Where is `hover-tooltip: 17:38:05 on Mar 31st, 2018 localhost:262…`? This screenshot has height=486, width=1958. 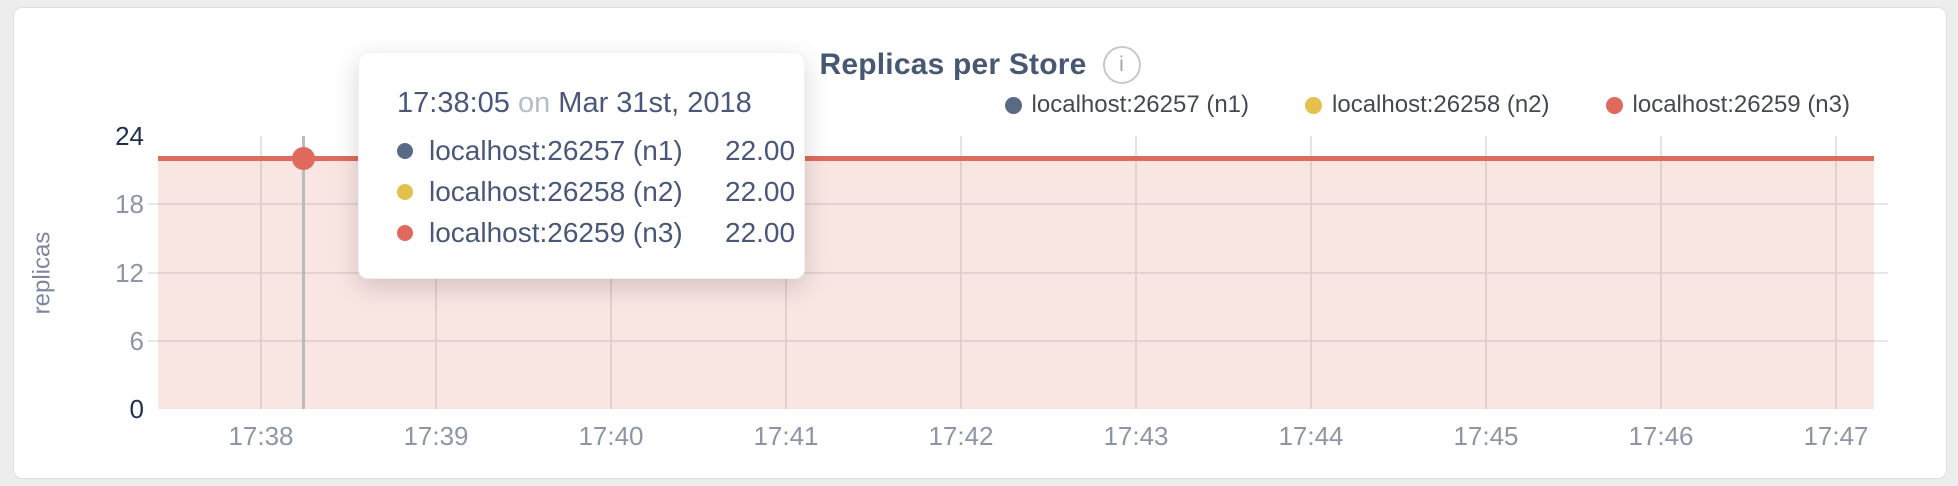
hover-tooltip: 17:38:05 on Mar 31st, 2018 localhost:262… is located at coordinates (581, 165).